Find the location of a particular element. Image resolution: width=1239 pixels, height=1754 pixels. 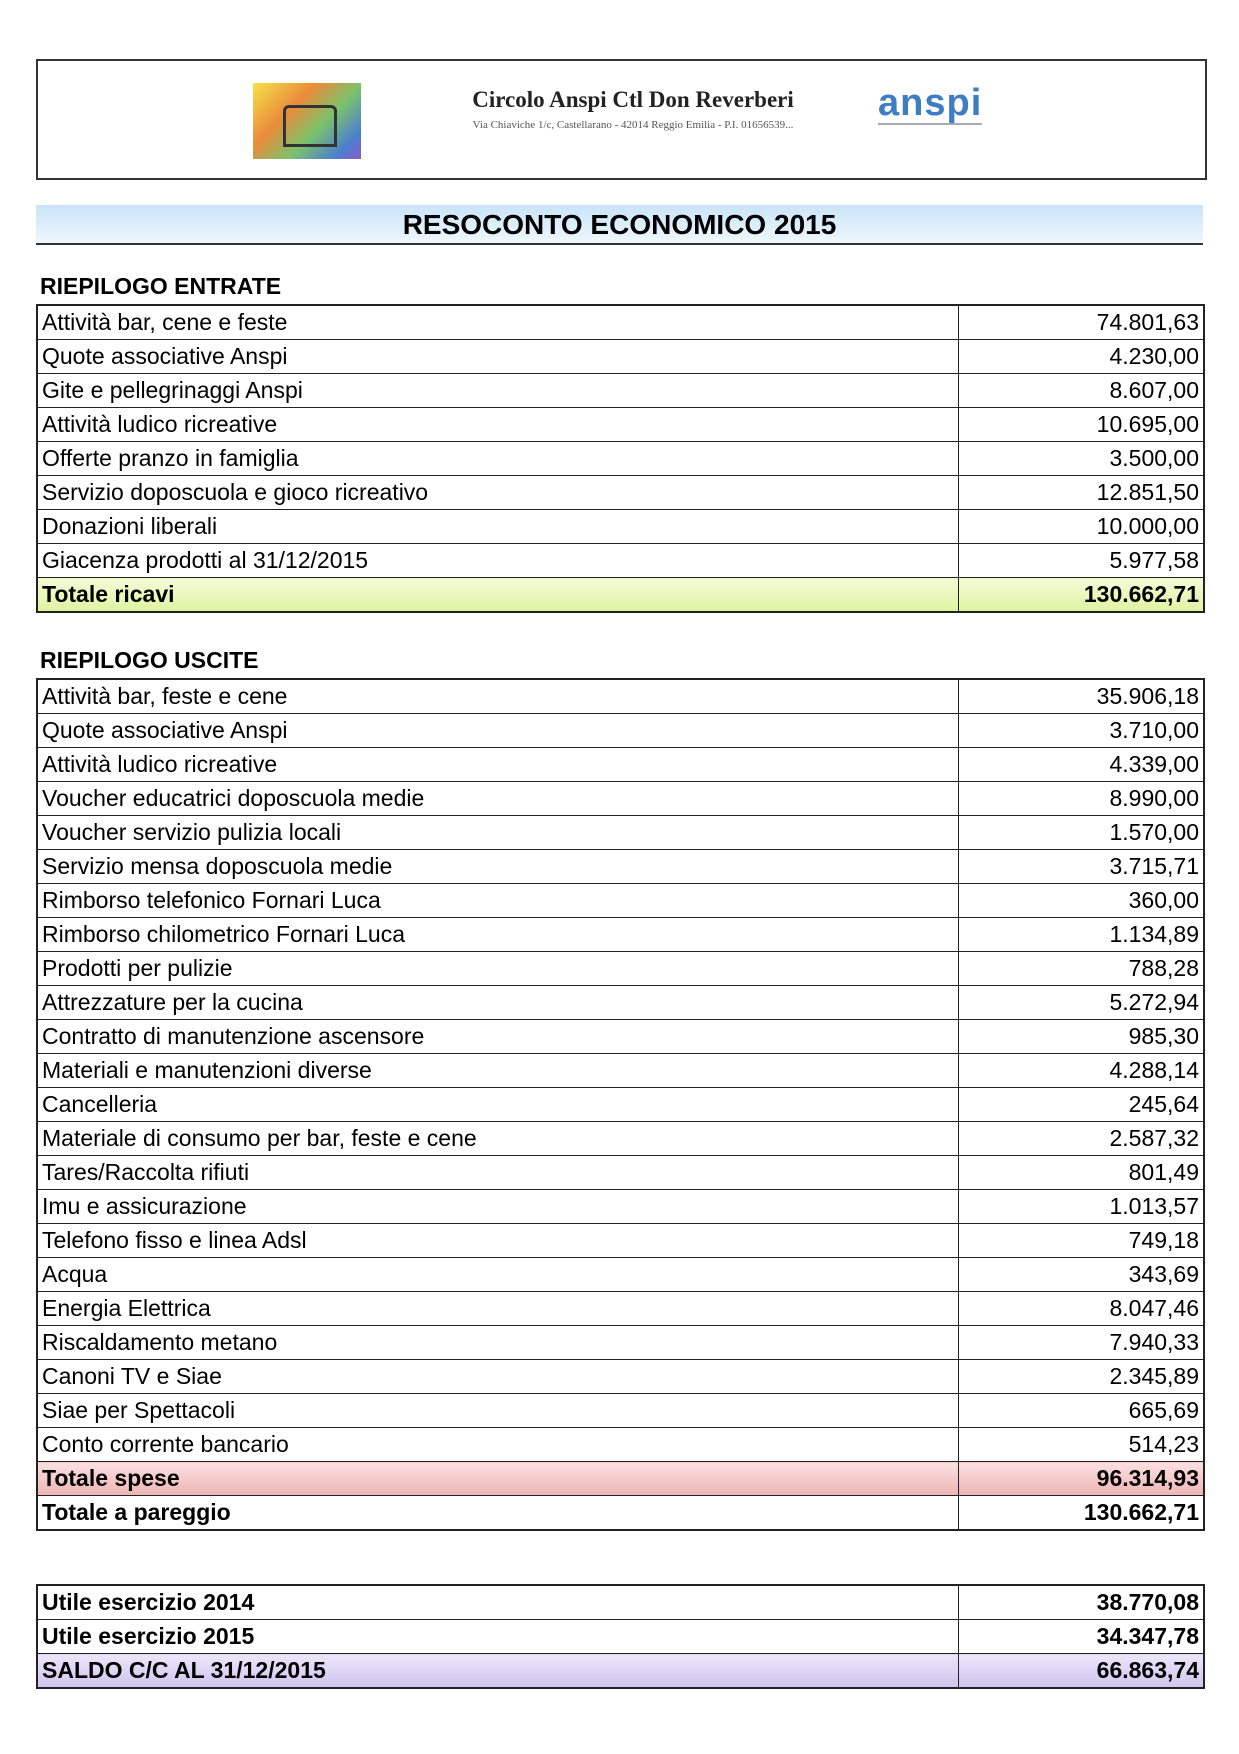

table-row: Canoni TV e Siae 2.345,89 is located at coordinates (620, 1376).